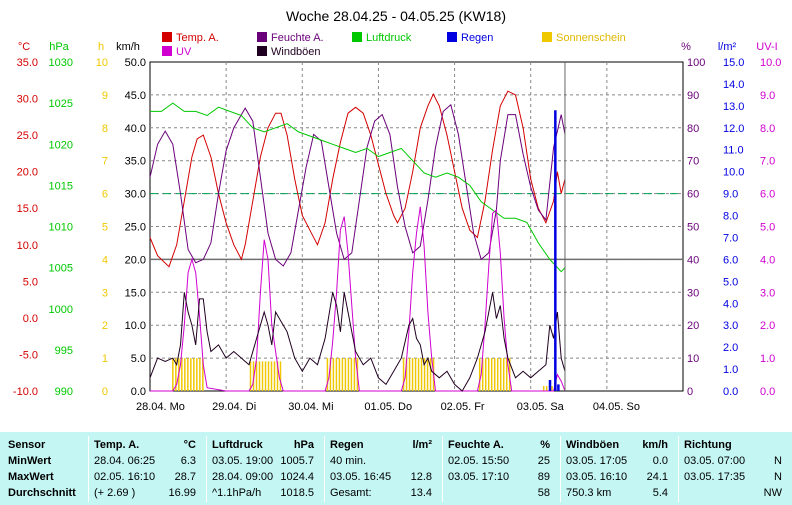  What do you see at coordinates (655, 445) in the screenshot?
I see `table-unit: km/h` at bounding box center [655, 445].